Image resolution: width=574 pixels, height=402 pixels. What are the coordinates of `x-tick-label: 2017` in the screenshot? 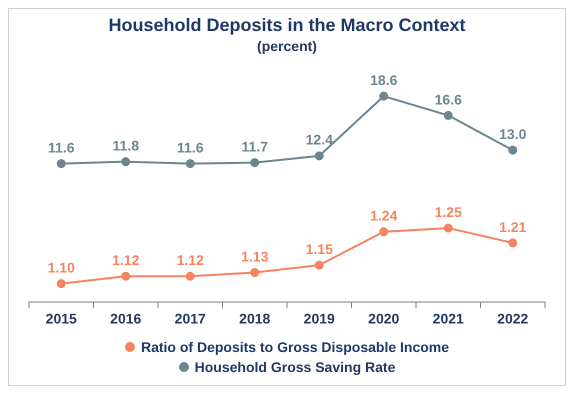 It's located at (190, 318).